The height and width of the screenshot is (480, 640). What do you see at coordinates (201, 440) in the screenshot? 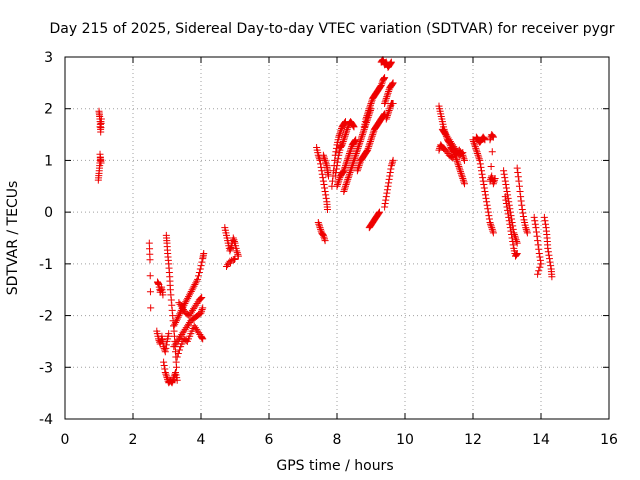
I see `x-tick-label: 4` at bounding box center [201, 440].